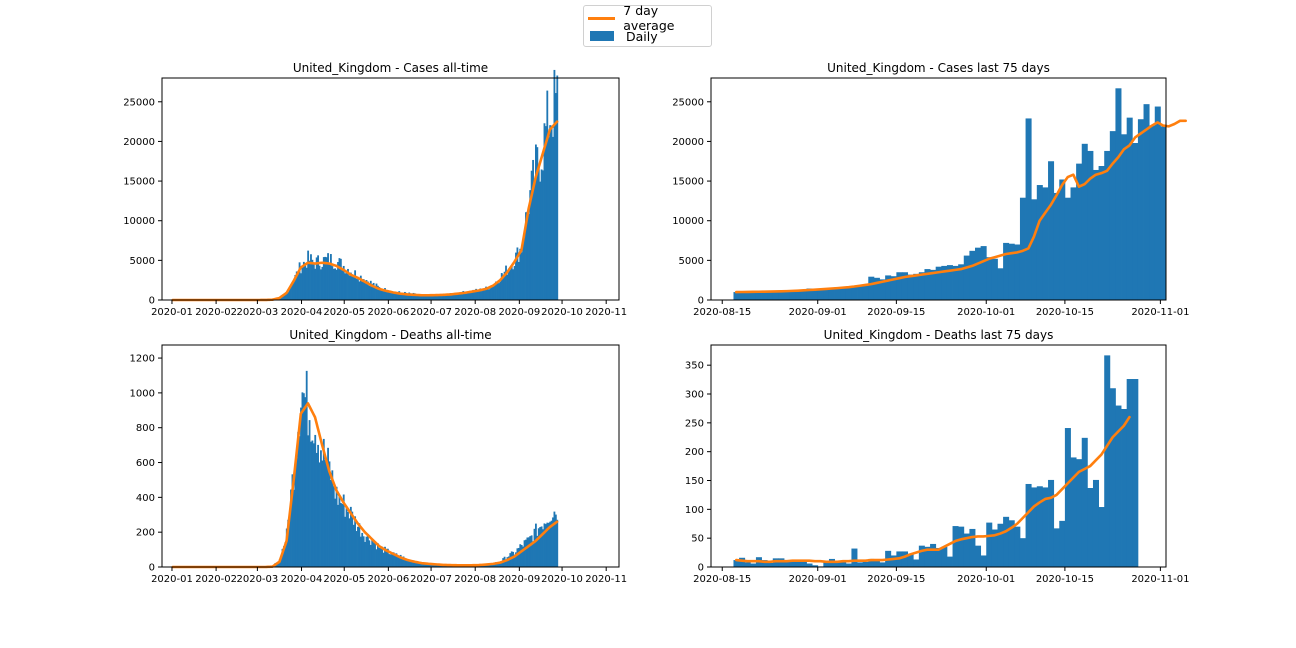 The width and height of the screenshot is (1296, 648). What do you see at coordinates (216, 579) in the screenshot?
I see `x-tick-label: 2020-02` at bounding box center [216, 579].